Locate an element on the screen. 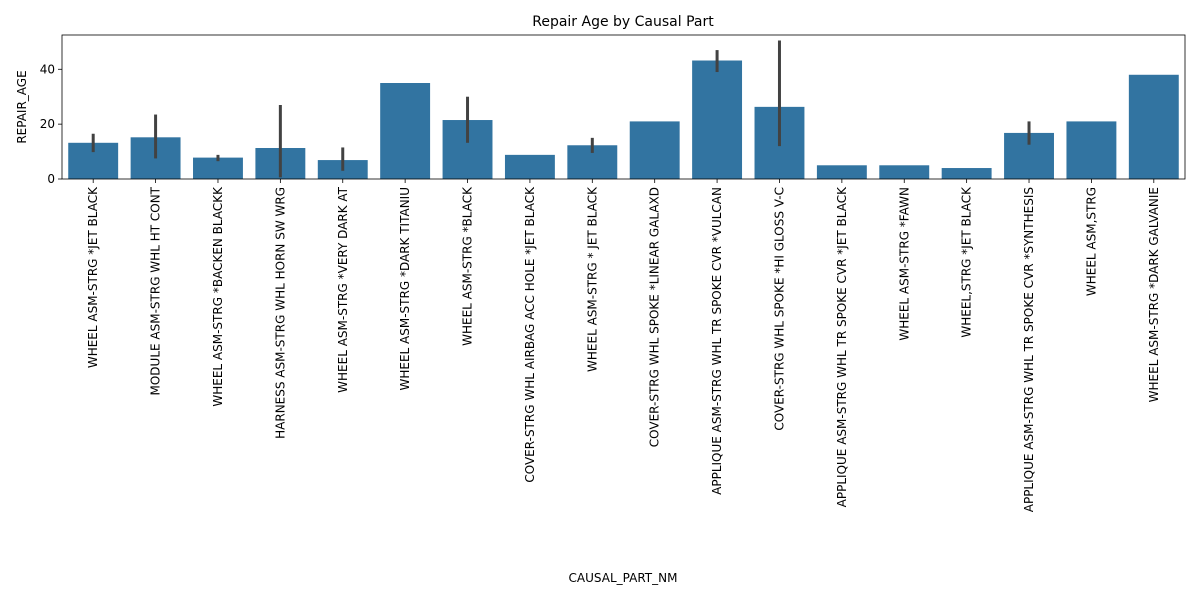 The height and width of the screenshot is (604, 1200). x-tick-label: WHEEL ASM-STRG *BACKEN BLACKK is located at coordinates (218, 296).